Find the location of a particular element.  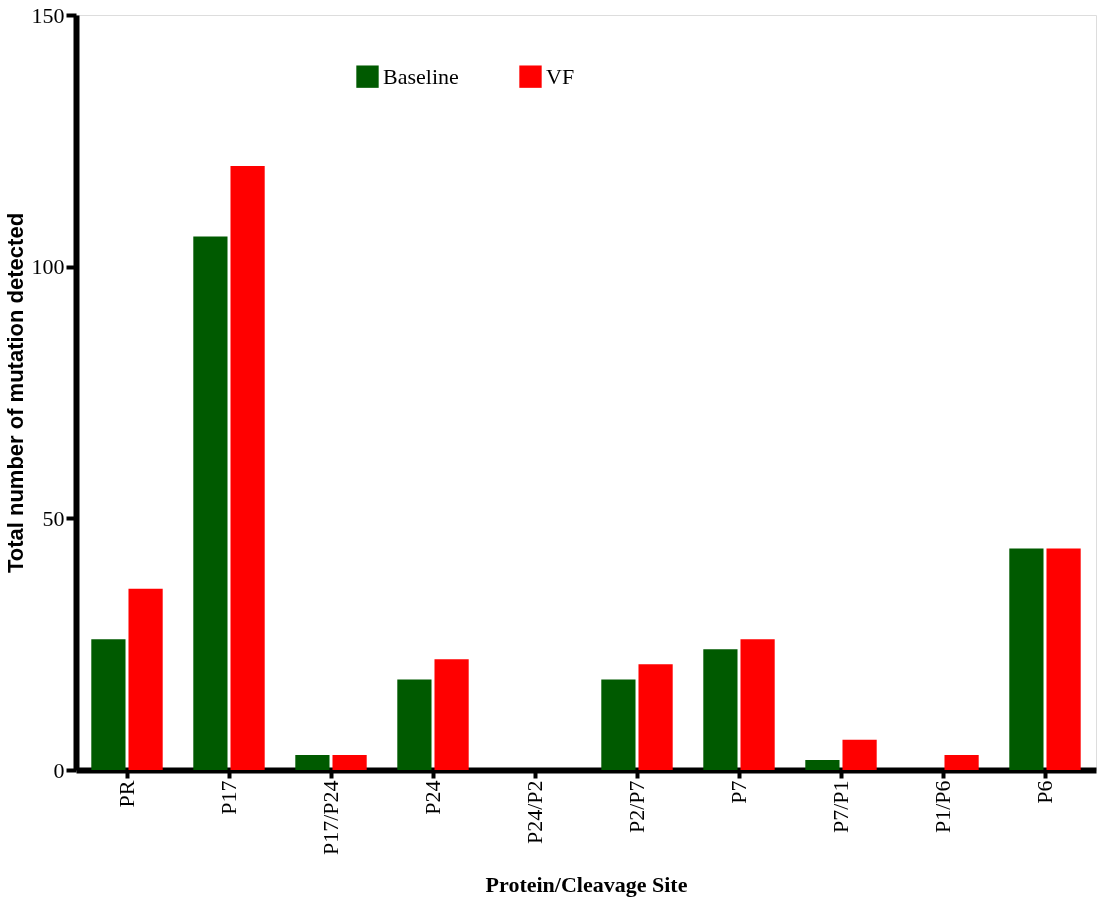

y-tick-label: 100 is located at coordinates (48, 267).